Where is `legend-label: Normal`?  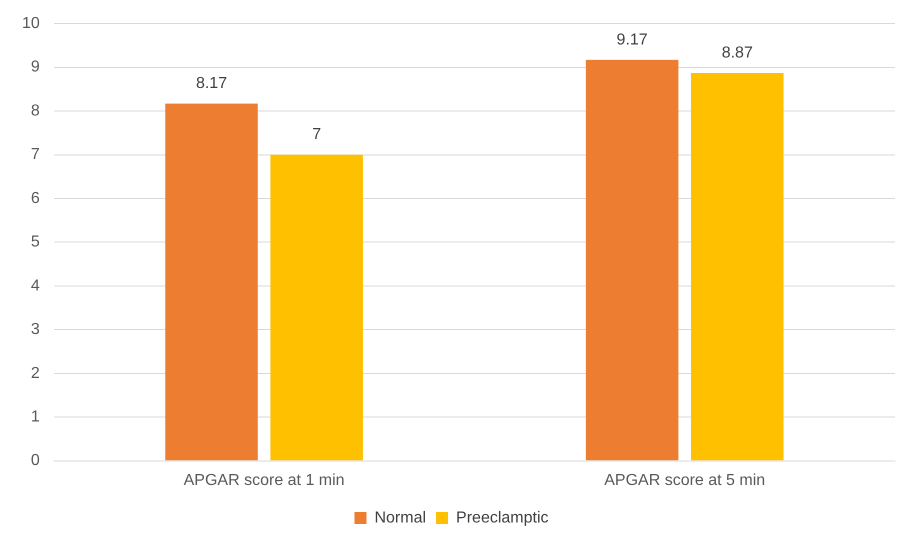
legend-label: Normal is located at coordinates (400, 517).